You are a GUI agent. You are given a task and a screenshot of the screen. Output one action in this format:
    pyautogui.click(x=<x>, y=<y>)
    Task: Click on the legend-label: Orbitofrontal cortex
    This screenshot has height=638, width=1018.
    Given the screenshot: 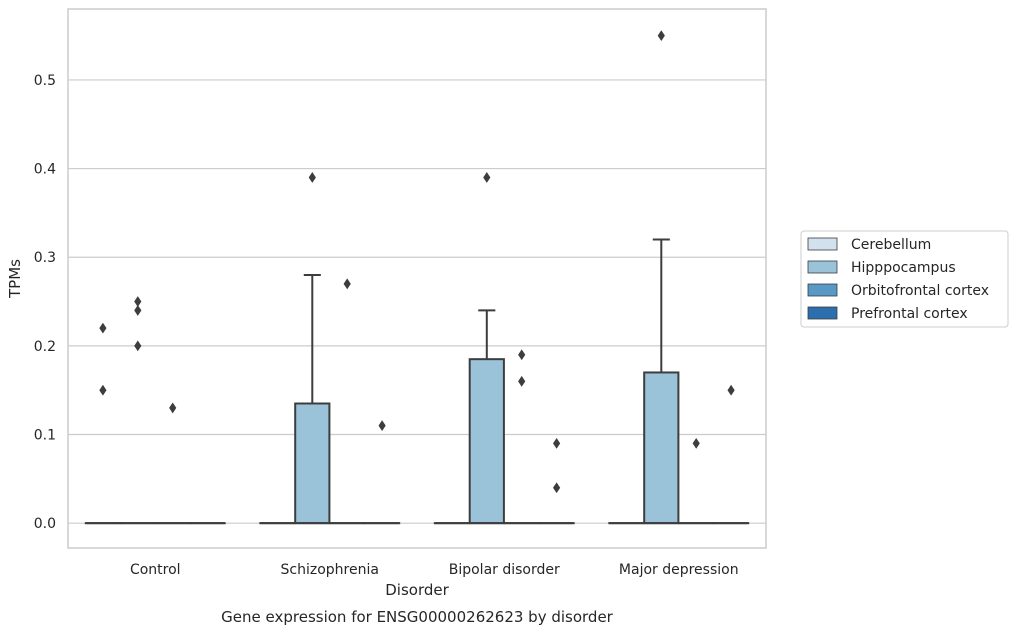 What is the action you would take?
    pyautogui.click(x=920, y=291)
    